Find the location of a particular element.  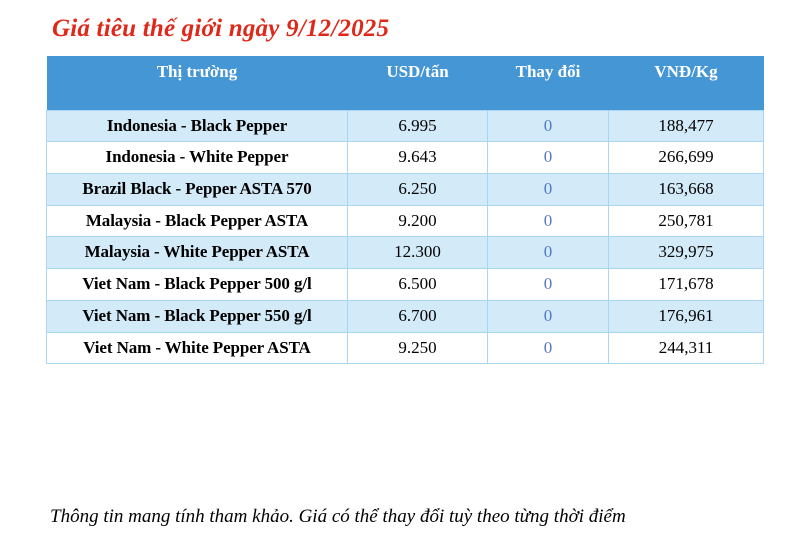

cell-market: Viet Nam - White Pepper ASTA is located at coordinates (197, 348).